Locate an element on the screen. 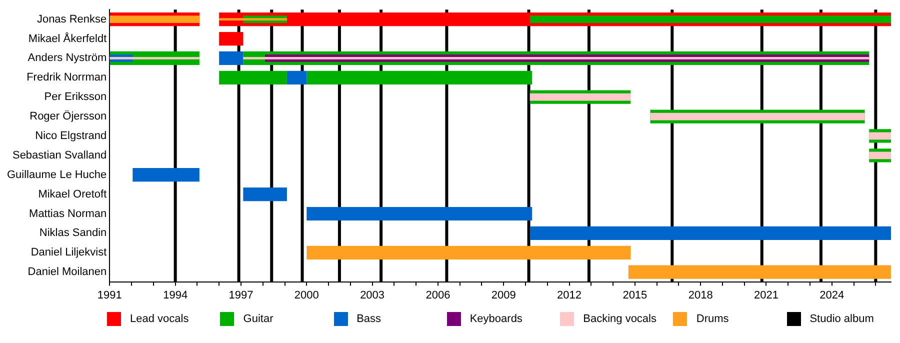  legend-label: Lead vocals is located at coordinates (159, 319).